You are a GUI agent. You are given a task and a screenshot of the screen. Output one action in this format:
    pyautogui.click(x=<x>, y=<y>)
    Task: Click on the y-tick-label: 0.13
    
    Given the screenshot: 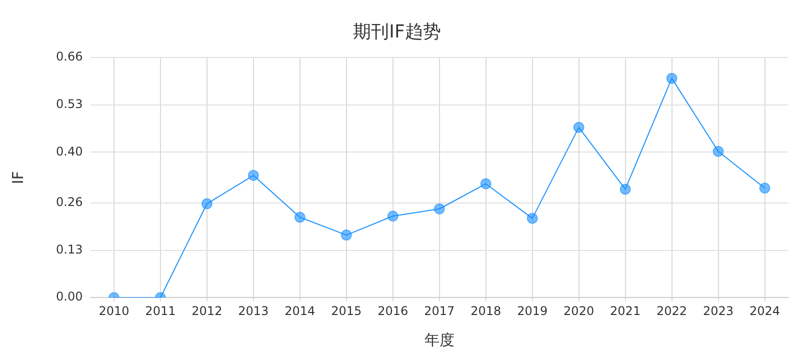 What is the action you would take?
    pyautogui.click(x=69, y=249)
    